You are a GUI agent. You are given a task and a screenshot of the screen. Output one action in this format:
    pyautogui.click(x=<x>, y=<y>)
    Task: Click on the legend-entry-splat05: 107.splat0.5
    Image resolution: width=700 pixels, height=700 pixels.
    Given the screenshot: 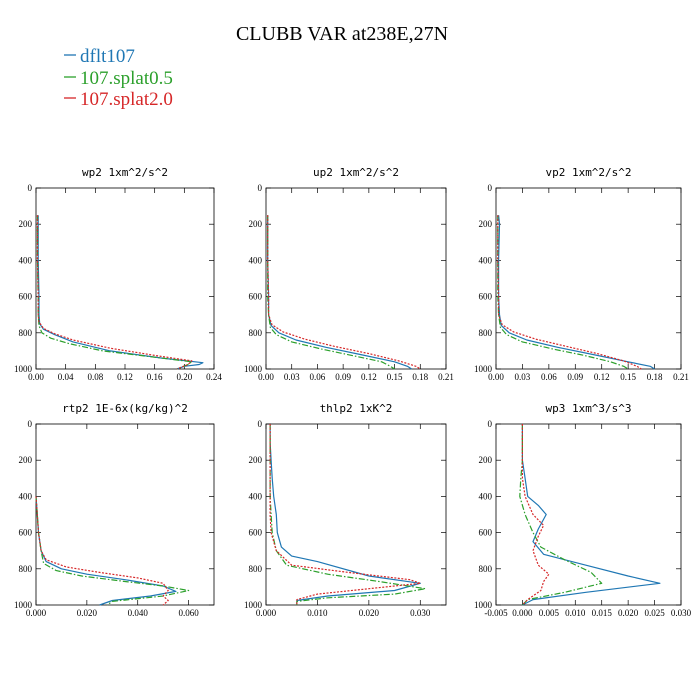 What is the action you would take?
    pyautogui.click(x=118, y=78)
    